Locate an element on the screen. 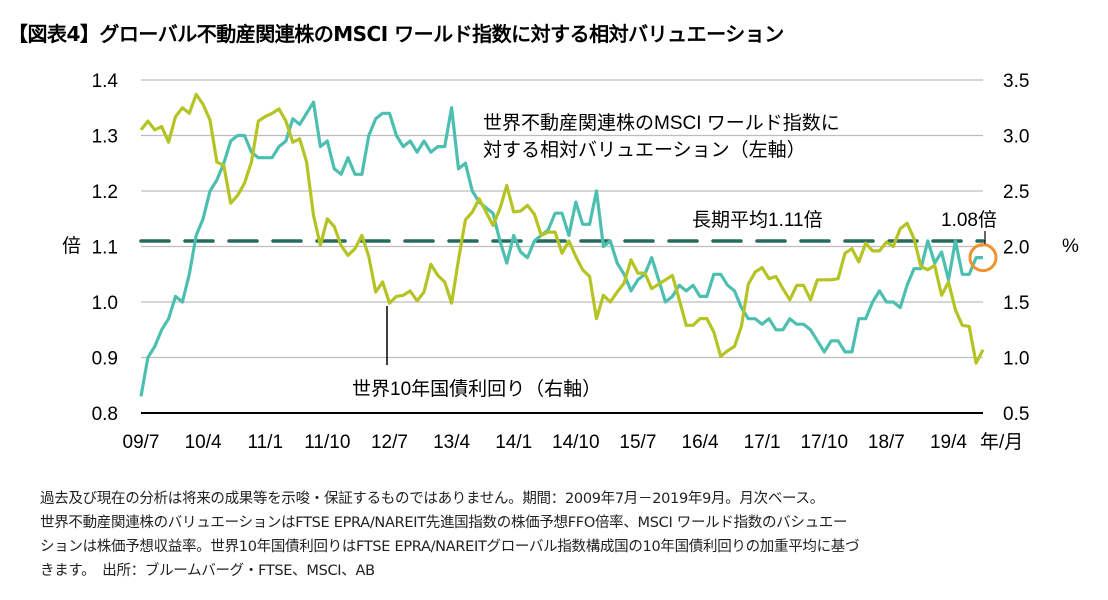 This screenshot has width=1108, height=600. left-axis-unit: 倍 is located at coordinates (71, 246).